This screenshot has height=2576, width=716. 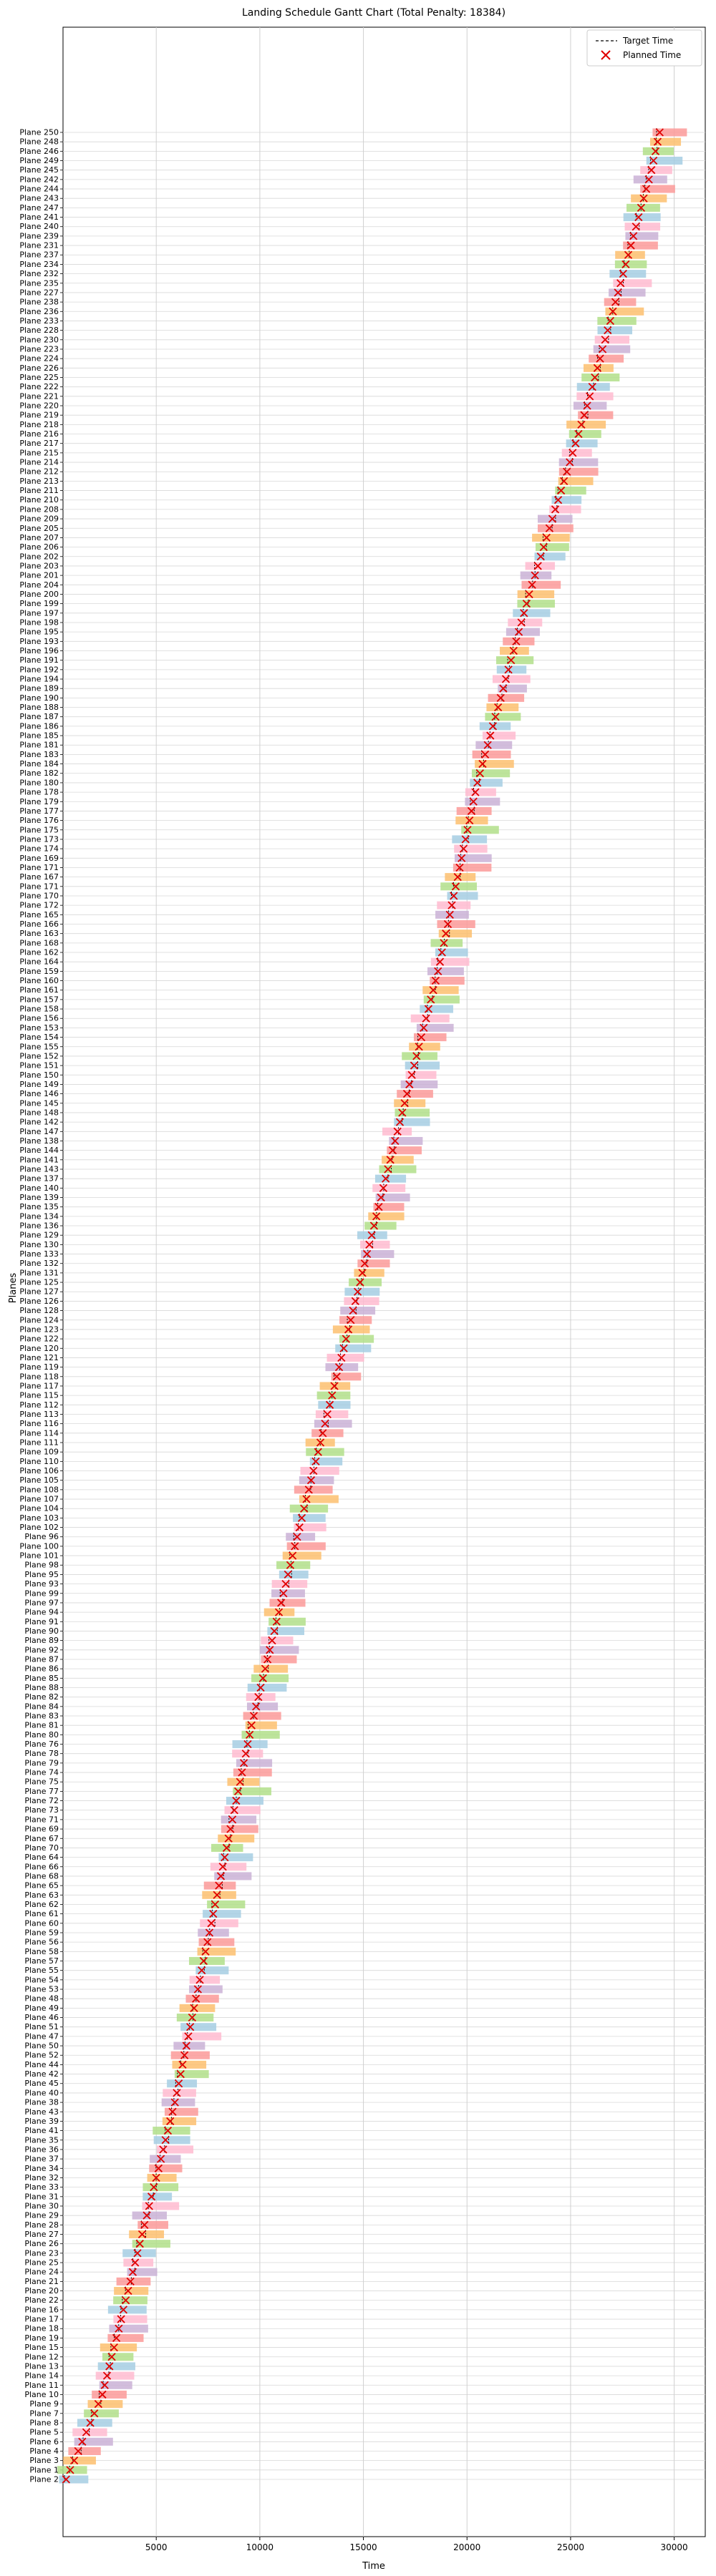 What do you see at coordinates (39, 273) in the screenshot?
I see `y-tick-label: Plane 232` at bounding box center [39, 273].